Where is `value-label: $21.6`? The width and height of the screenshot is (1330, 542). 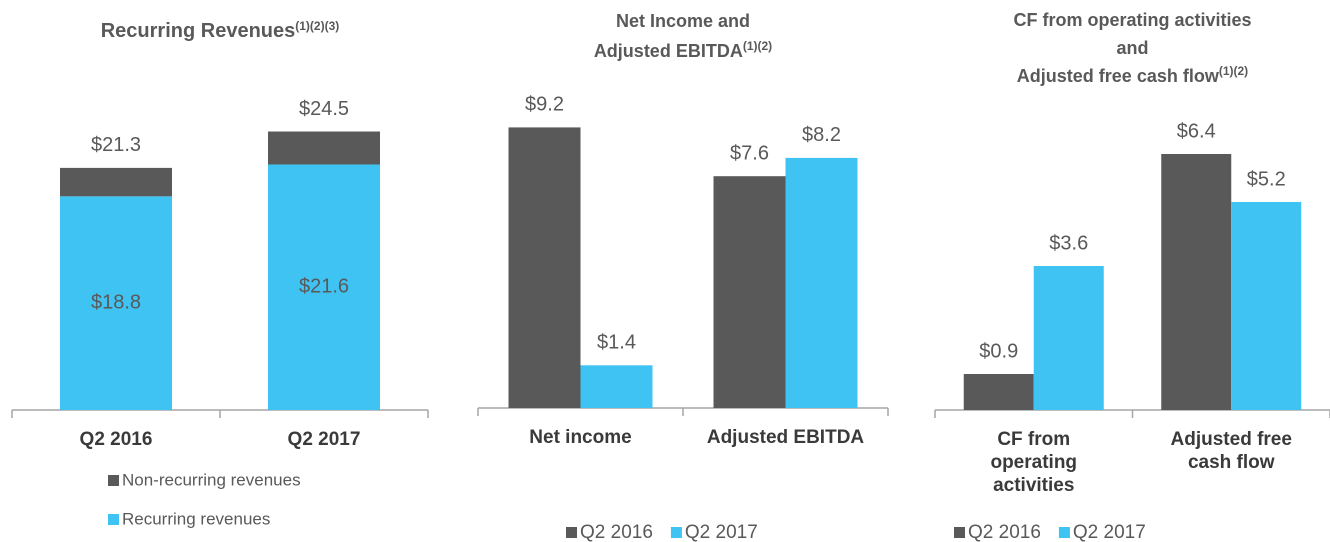
value-label: $21.6 is located at coordinates (324, 287).